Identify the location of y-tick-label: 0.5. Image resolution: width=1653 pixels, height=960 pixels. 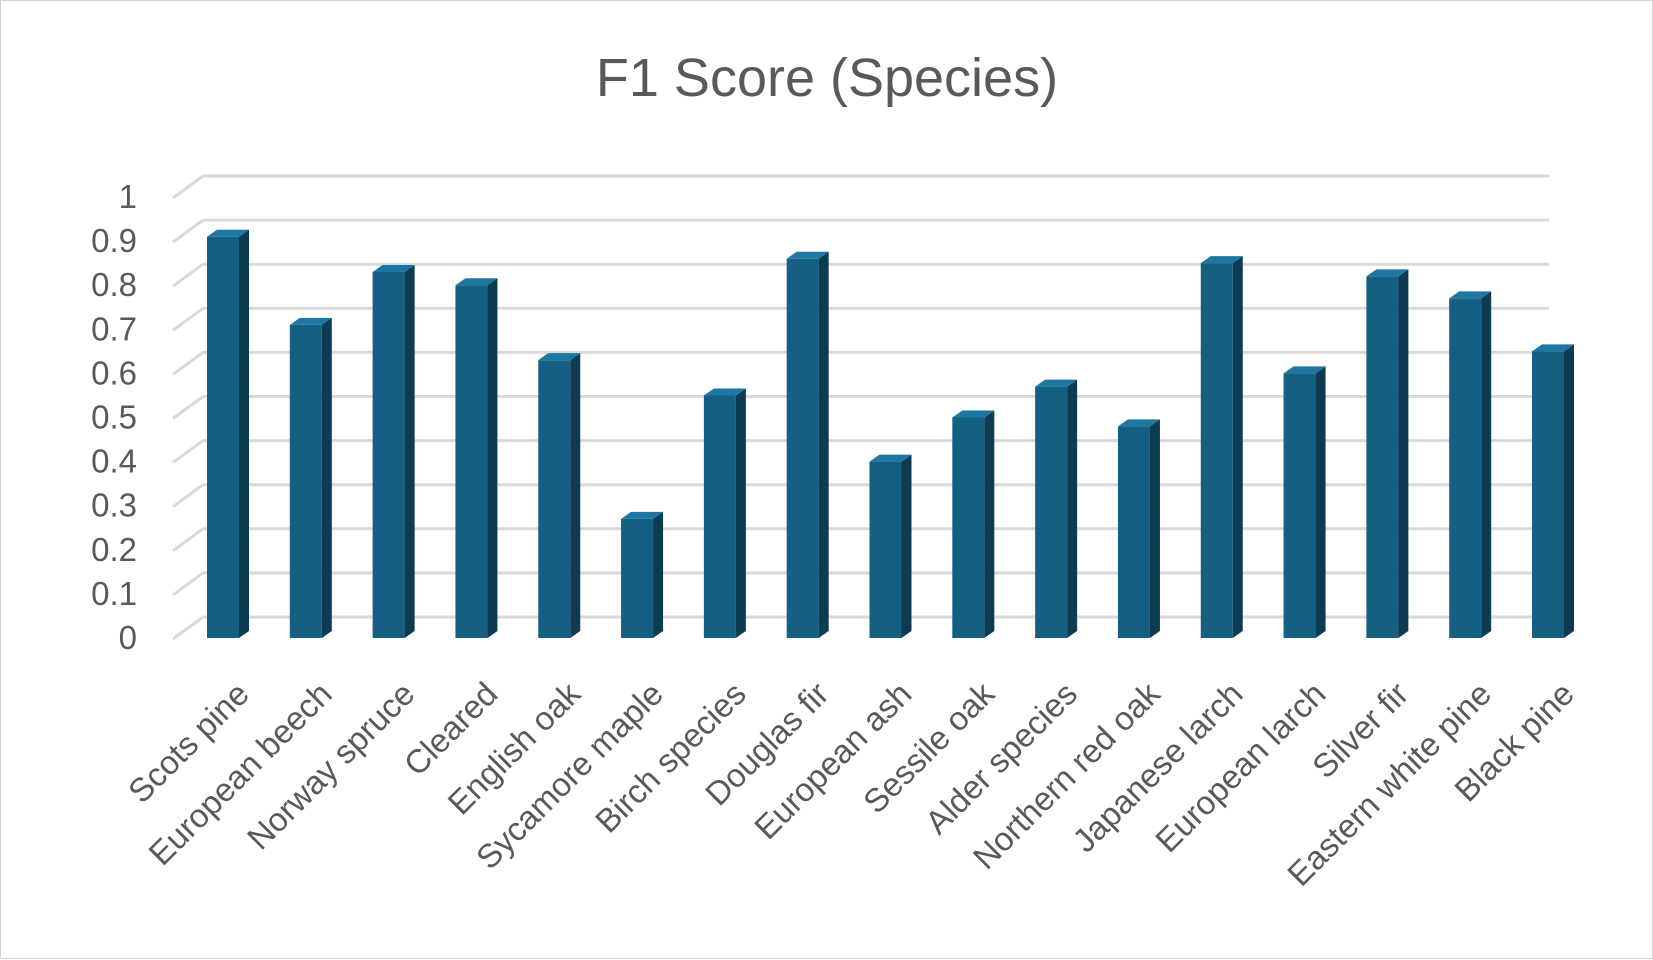
(114, 417).